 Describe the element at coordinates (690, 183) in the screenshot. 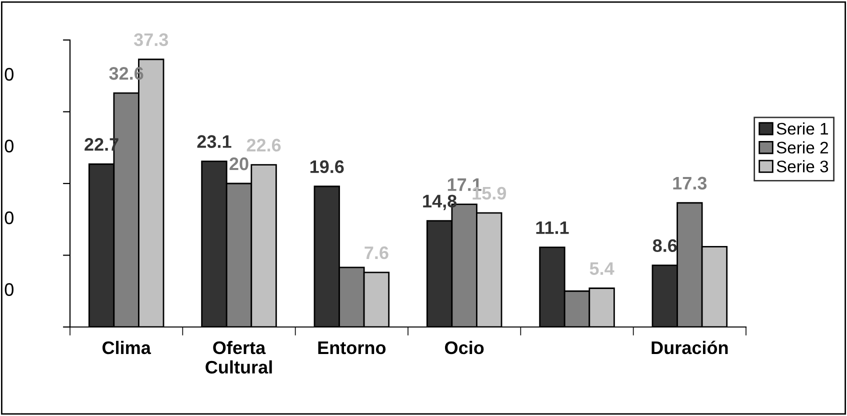

I see `data-label: 17.3` at that location.